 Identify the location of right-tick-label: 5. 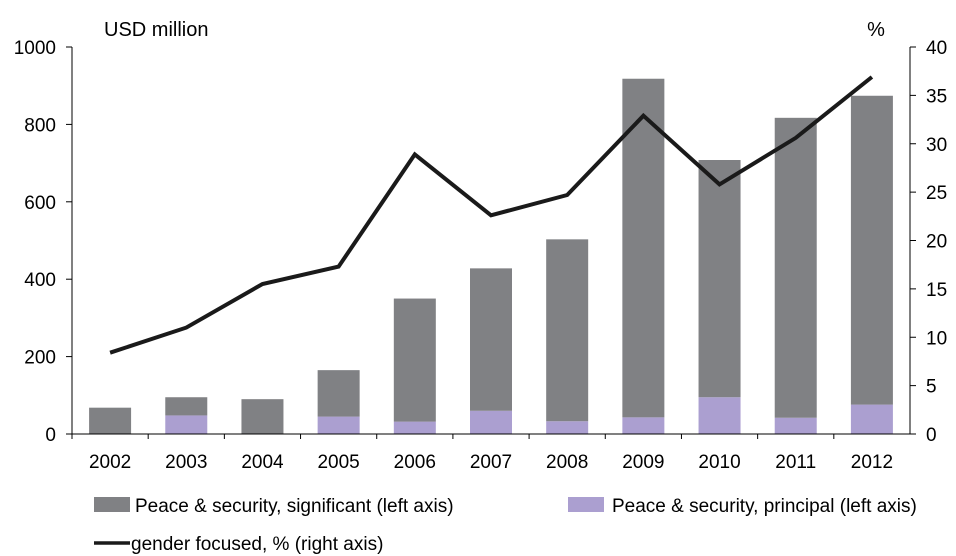
(931, 387).